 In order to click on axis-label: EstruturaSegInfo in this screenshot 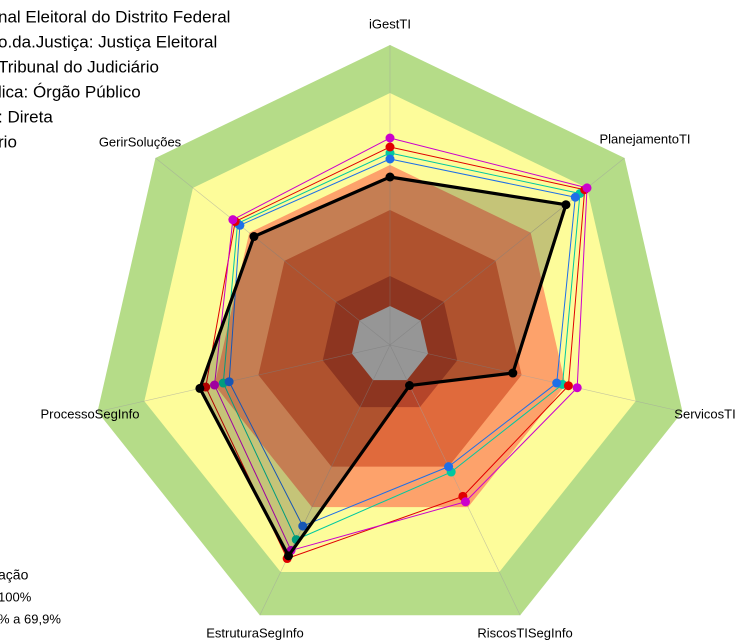, I will do `click(255, 632)`.